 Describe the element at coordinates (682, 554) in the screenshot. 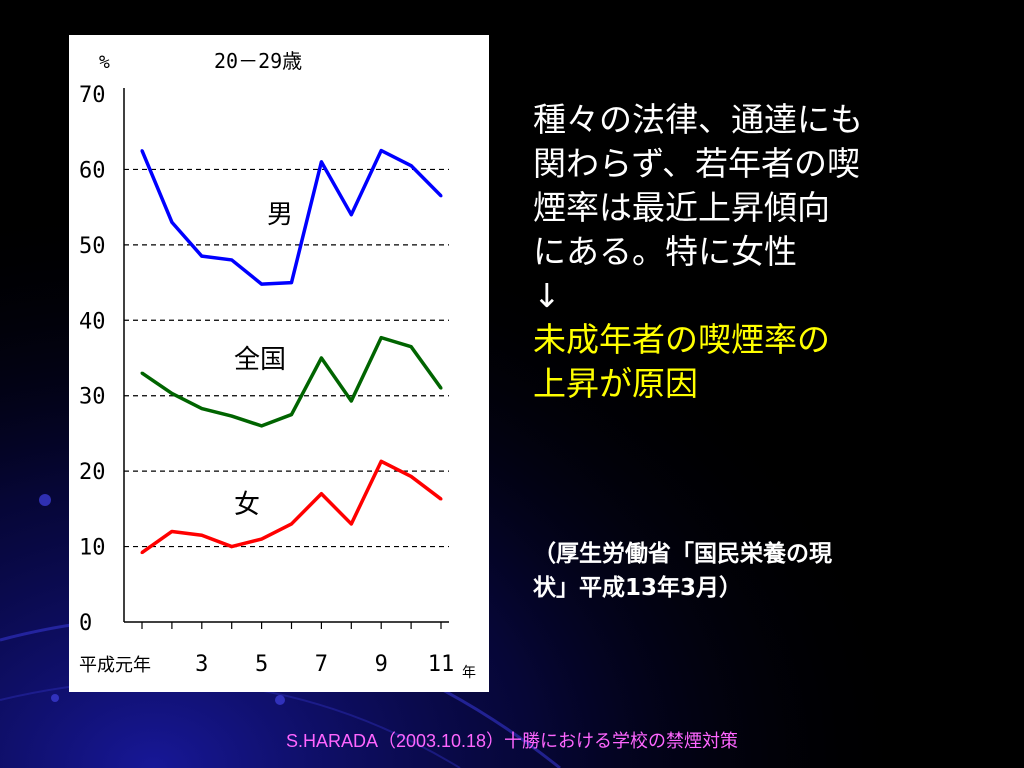

I see `source-line: （厚生労働省「国民栄養の現` at that location.